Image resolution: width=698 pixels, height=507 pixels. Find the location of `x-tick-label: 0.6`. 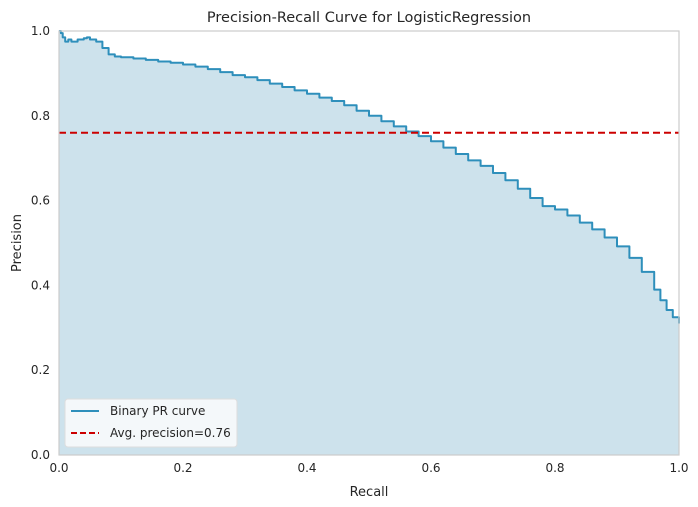

x-tick-label: 0.6 is located at coordinates (430, 468).